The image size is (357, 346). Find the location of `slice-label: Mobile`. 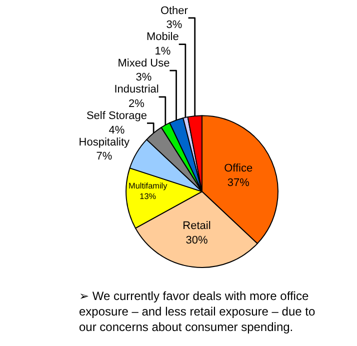

slice-label: Mobile is located at coordinates (162, 37).